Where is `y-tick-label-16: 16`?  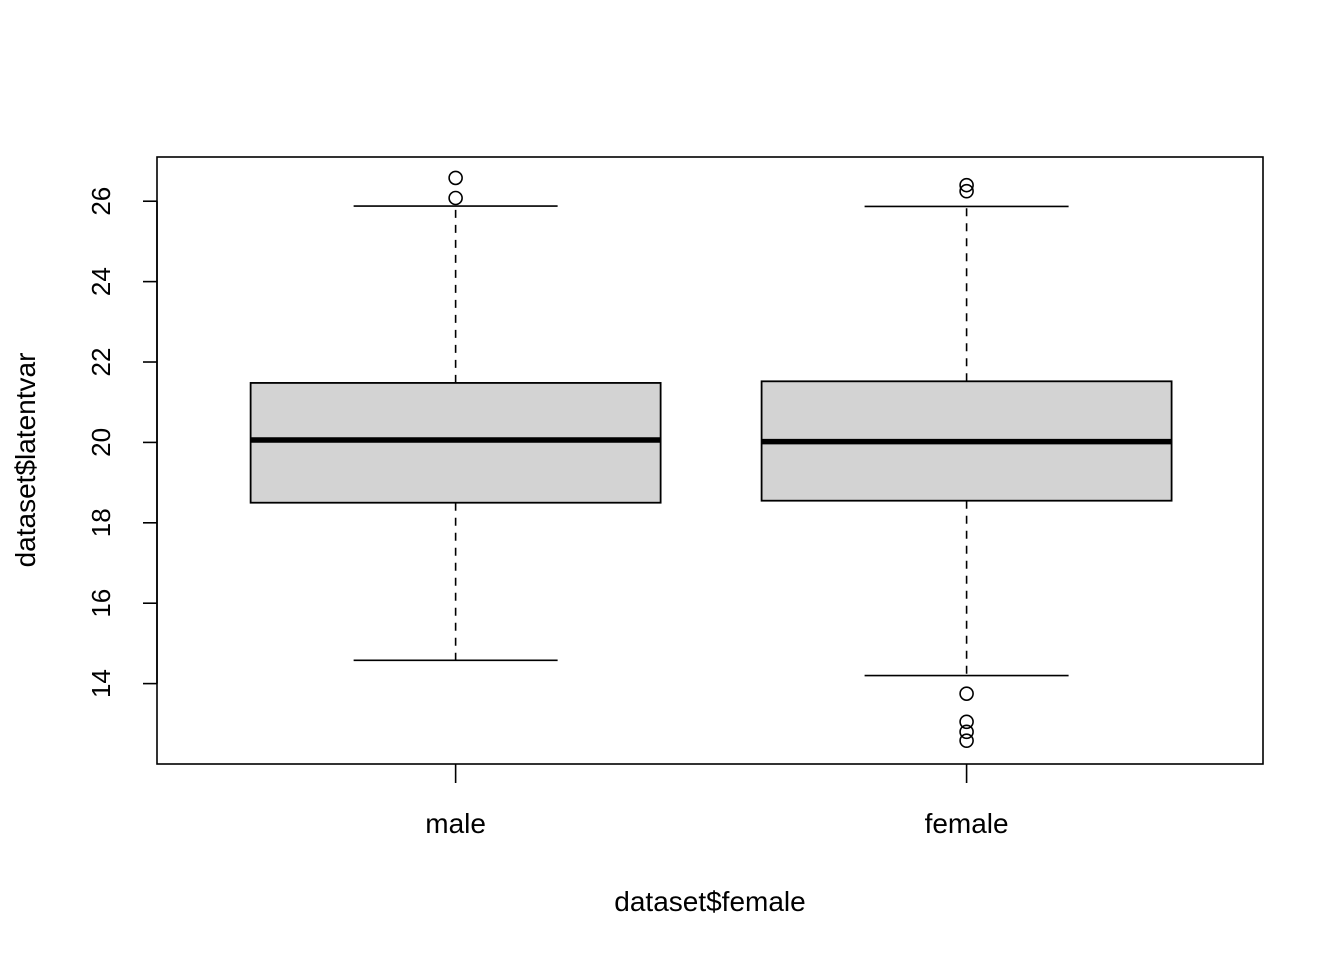
y-tick-label-16: 16 is located at coordinates (101, 603).